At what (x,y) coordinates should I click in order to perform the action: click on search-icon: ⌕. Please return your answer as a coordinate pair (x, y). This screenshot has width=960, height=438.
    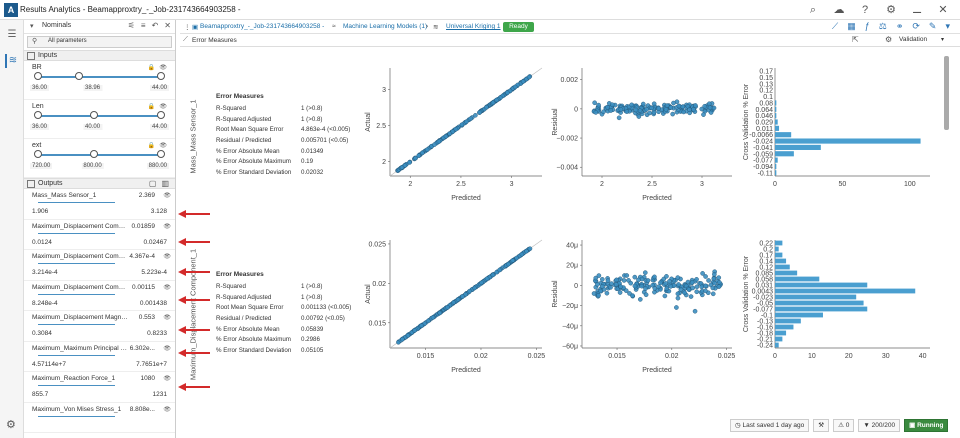
    Looking at the image, I should click on (813, 10).